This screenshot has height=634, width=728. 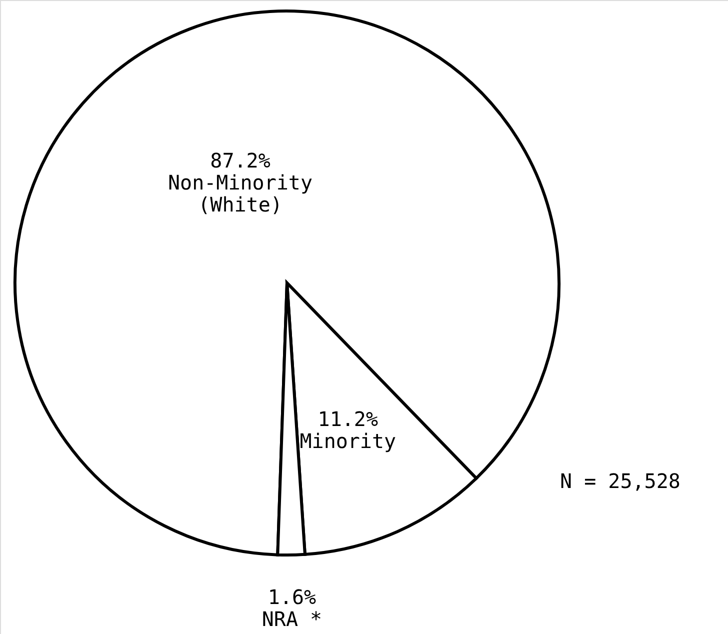 What do you see at coordinates (348, 441) in the screenshot?
I see `slice-label: Minority` at bounding box center [348, 441].